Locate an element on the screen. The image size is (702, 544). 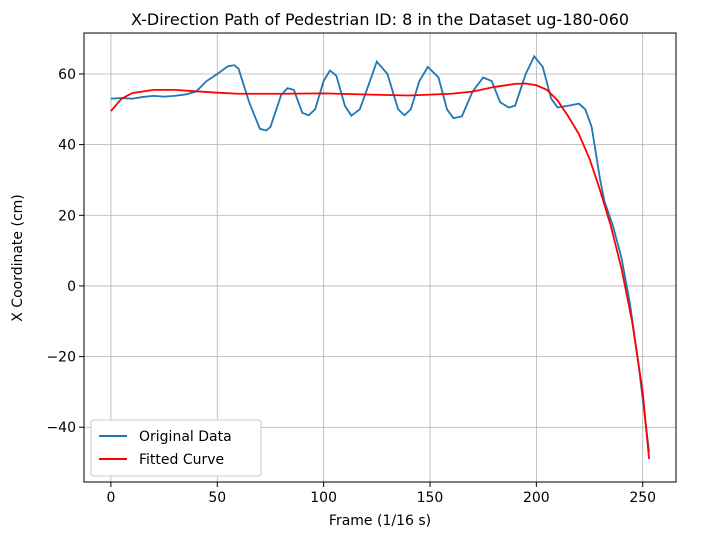
x-axis-label: Frame (1/16 s) is located at coordinates (380, 521).